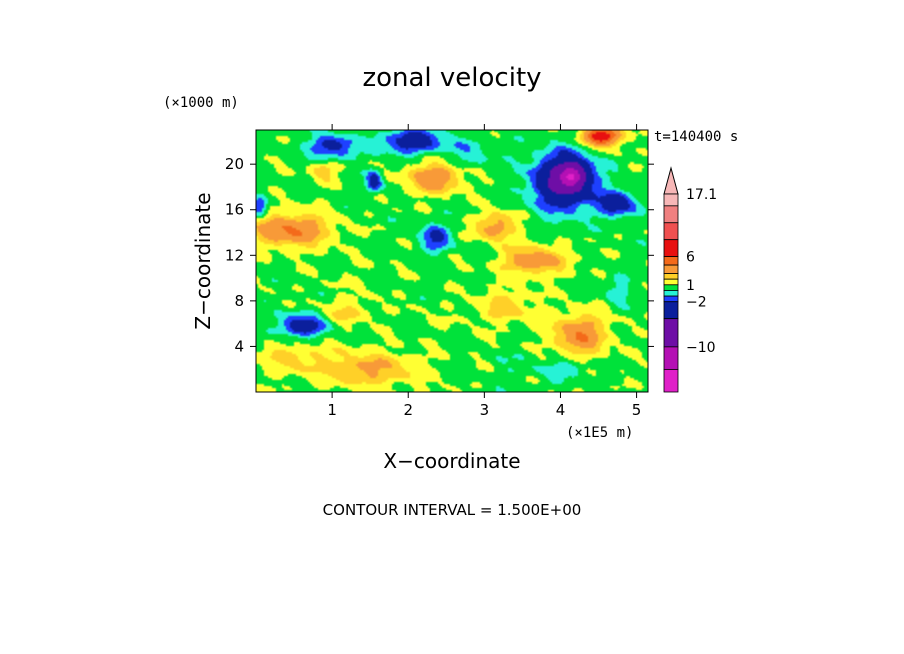 The width and height of the screenshot is (904, 654). What do you see at coordinates (637, 410) in the screenshot?
I see `x-tick-label: 5` at bounding box center [637, 410].